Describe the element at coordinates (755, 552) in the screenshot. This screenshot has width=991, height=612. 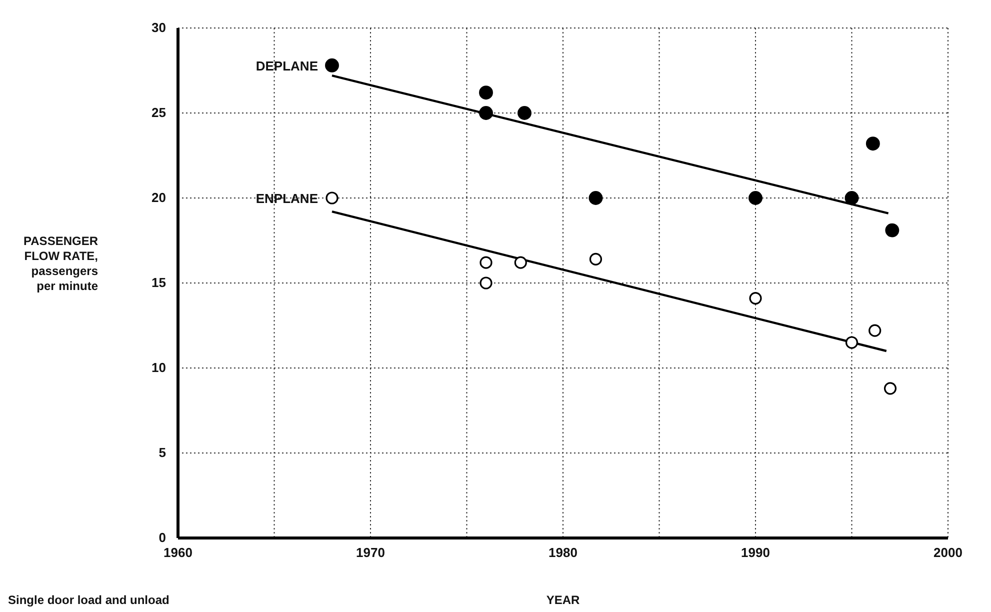
I see `x-tick-label: 1990` at that location.